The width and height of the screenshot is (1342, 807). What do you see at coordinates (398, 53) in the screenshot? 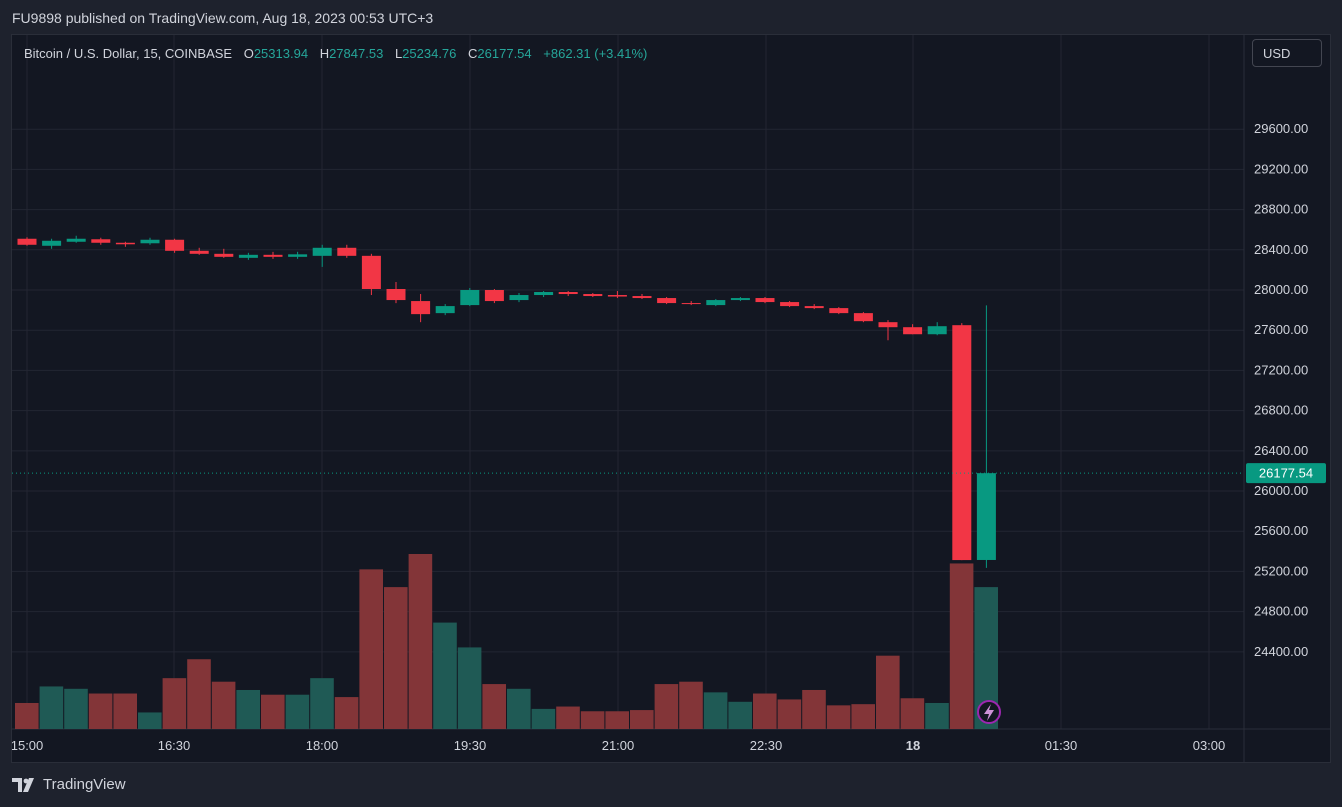
I see `low-label: L` at bounding box center [398, 53].